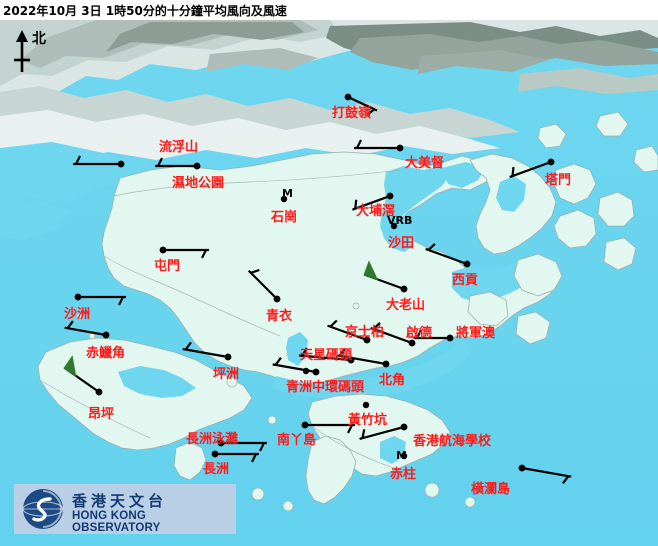  I want to click on station-wong-chuk-hang-label: 黃竹坑, so click(368, 420).